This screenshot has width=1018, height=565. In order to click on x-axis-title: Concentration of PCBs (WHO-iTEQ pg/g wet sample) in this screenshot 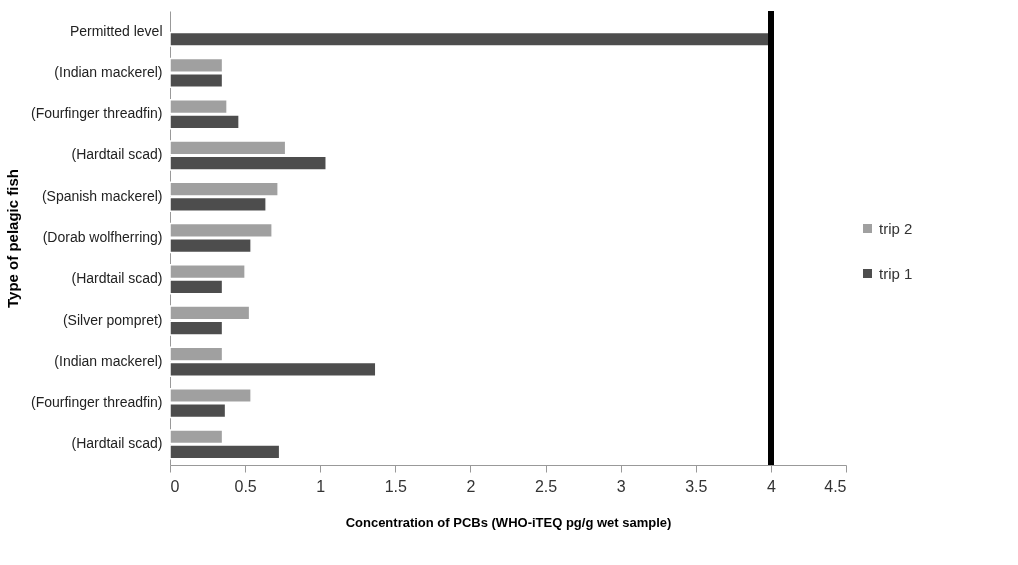, I will do `click(508, 522)`.